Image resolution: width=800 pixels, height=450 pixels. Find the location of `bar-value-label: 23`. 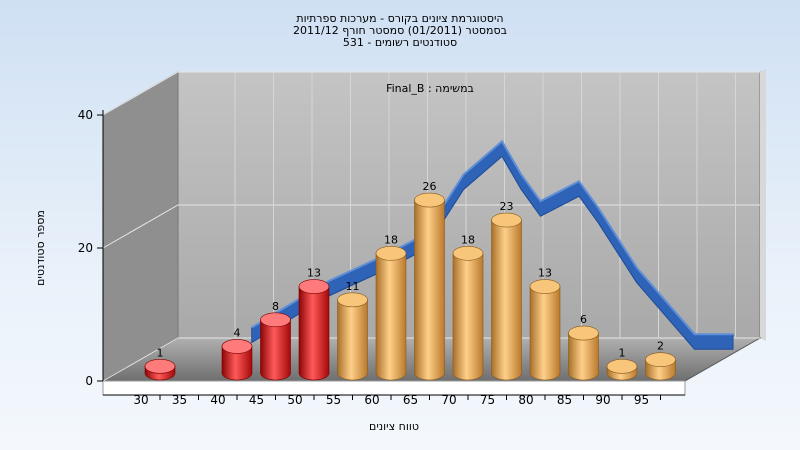

bar-value-label: 23 is located at coordinates (507, 206).